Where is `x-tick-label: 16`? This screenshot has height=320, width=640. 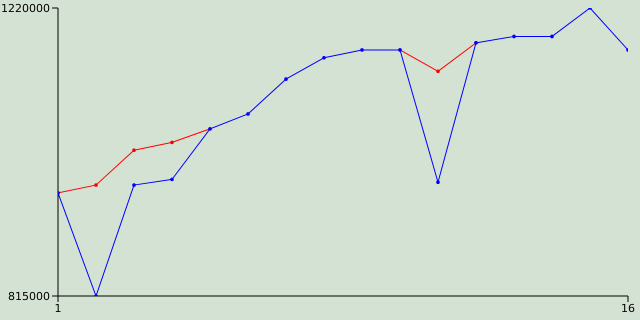 x-tick-label: 16 is located at coordinates (628, 308).